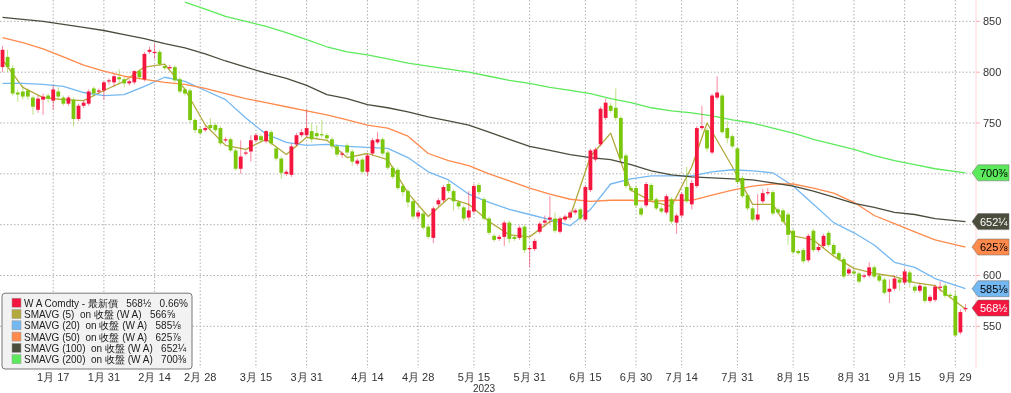 The width and height of the screenshot is (1011, 393). I want to click on x-tick-label: 5月 31, so click(529, 377).